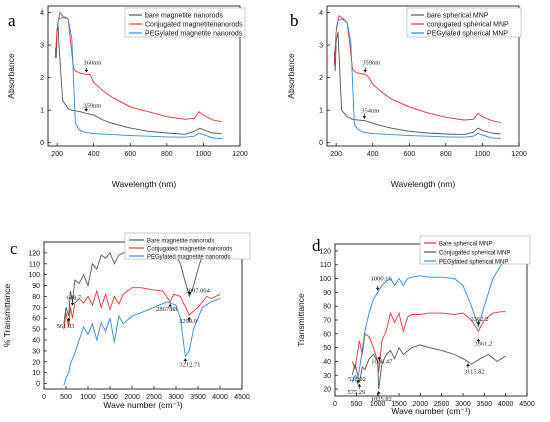 Image resolution: width=550 pixels, height=422 pixels. What do you see at coordinates (166, 309) in the screenshot?
I see `peak-label: 2867.88` at bounding box center [166, 309].